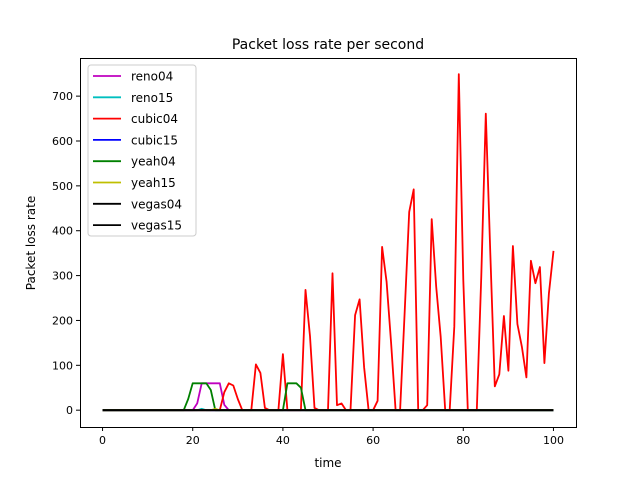 The height and width of the screenshot is (480, 640). I want to click on legend-item-vegas15: vegas15, so click(137, 226).